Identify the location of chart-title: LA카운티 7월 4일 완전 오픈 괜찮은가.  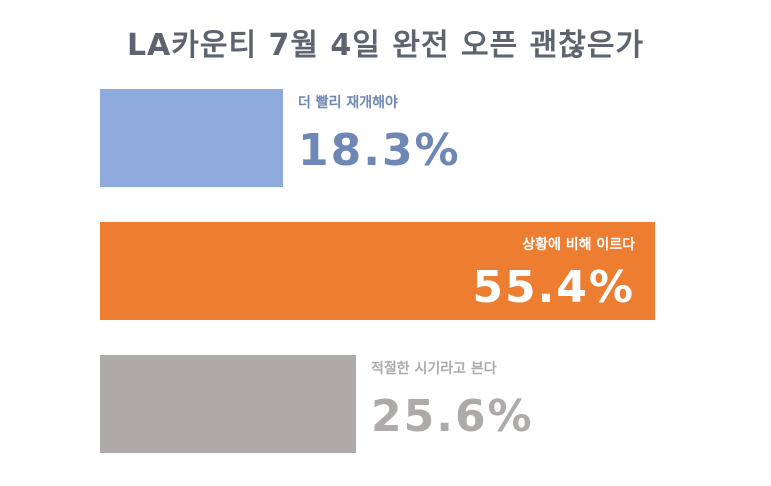
(385, 45).